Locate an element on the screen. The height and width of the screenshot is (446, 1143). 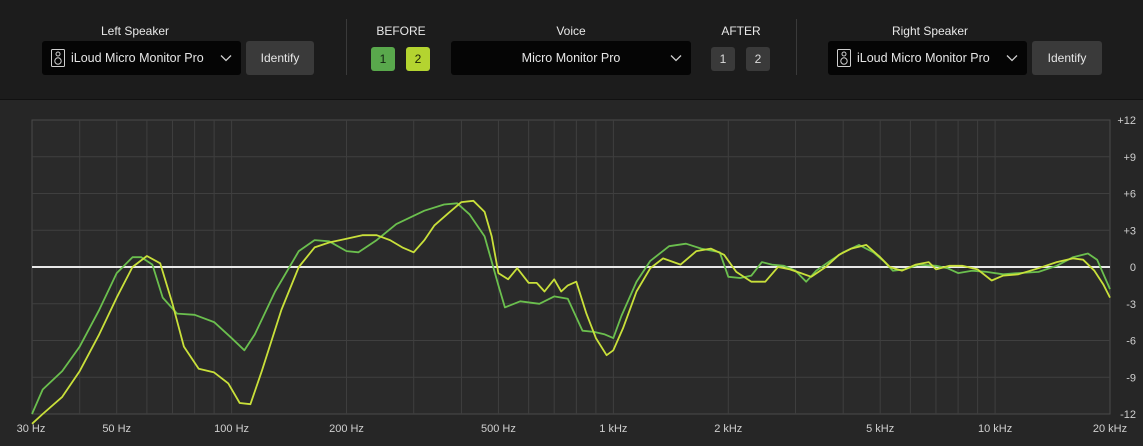
after-title: AFTER is located at coordinates (741, 31).